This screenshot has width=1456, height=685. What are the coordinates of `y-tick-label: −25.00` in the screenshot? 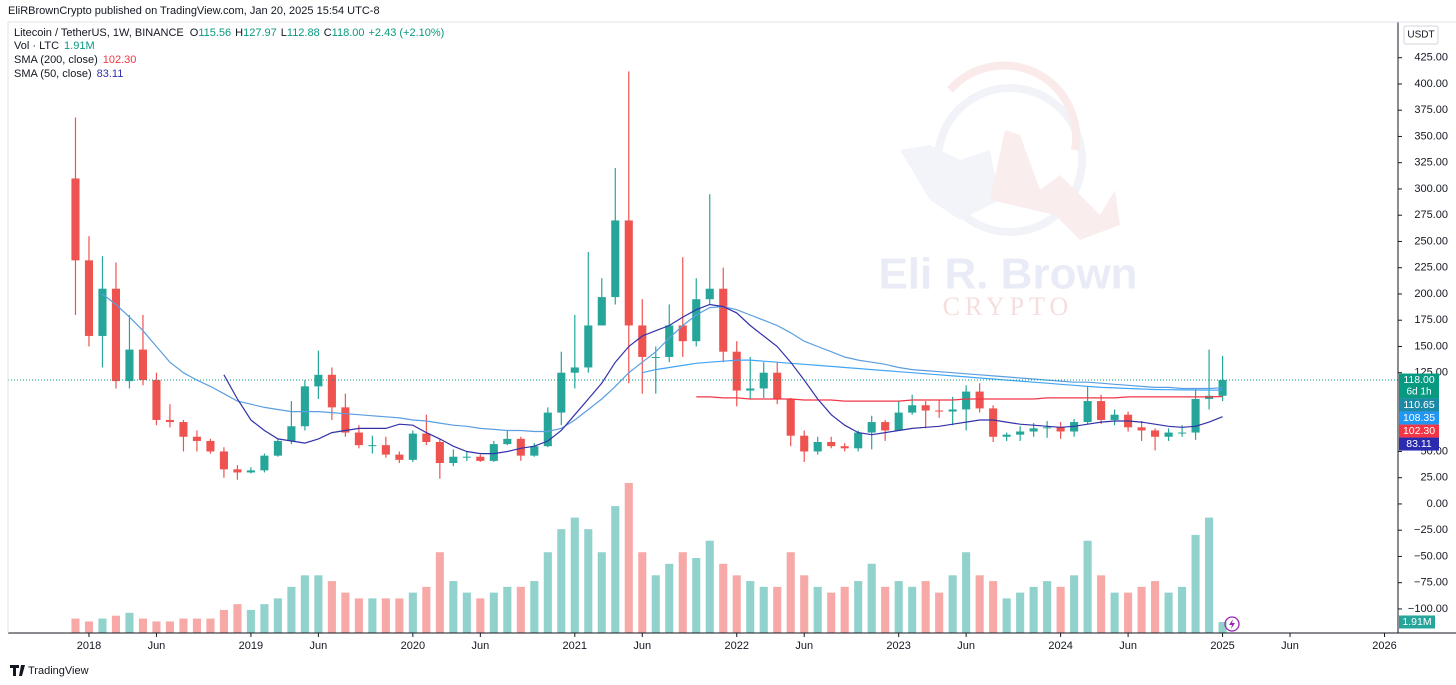 It's located at (1431, 530).